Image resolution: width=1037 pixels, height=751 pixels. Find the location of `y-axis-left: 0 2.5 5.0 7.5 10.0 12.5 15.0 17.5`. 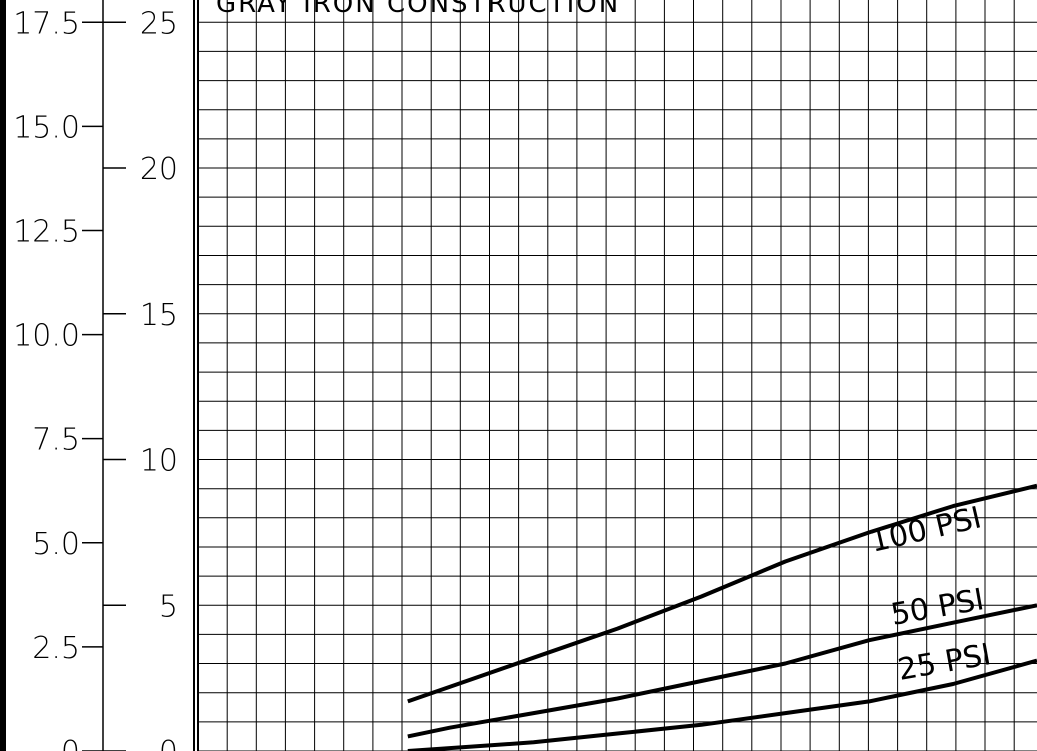

y-axis-left: 0 2.5 5.0 7.5 10.0 12.5 15.0 17.5 is located at coordinates (58, 378).